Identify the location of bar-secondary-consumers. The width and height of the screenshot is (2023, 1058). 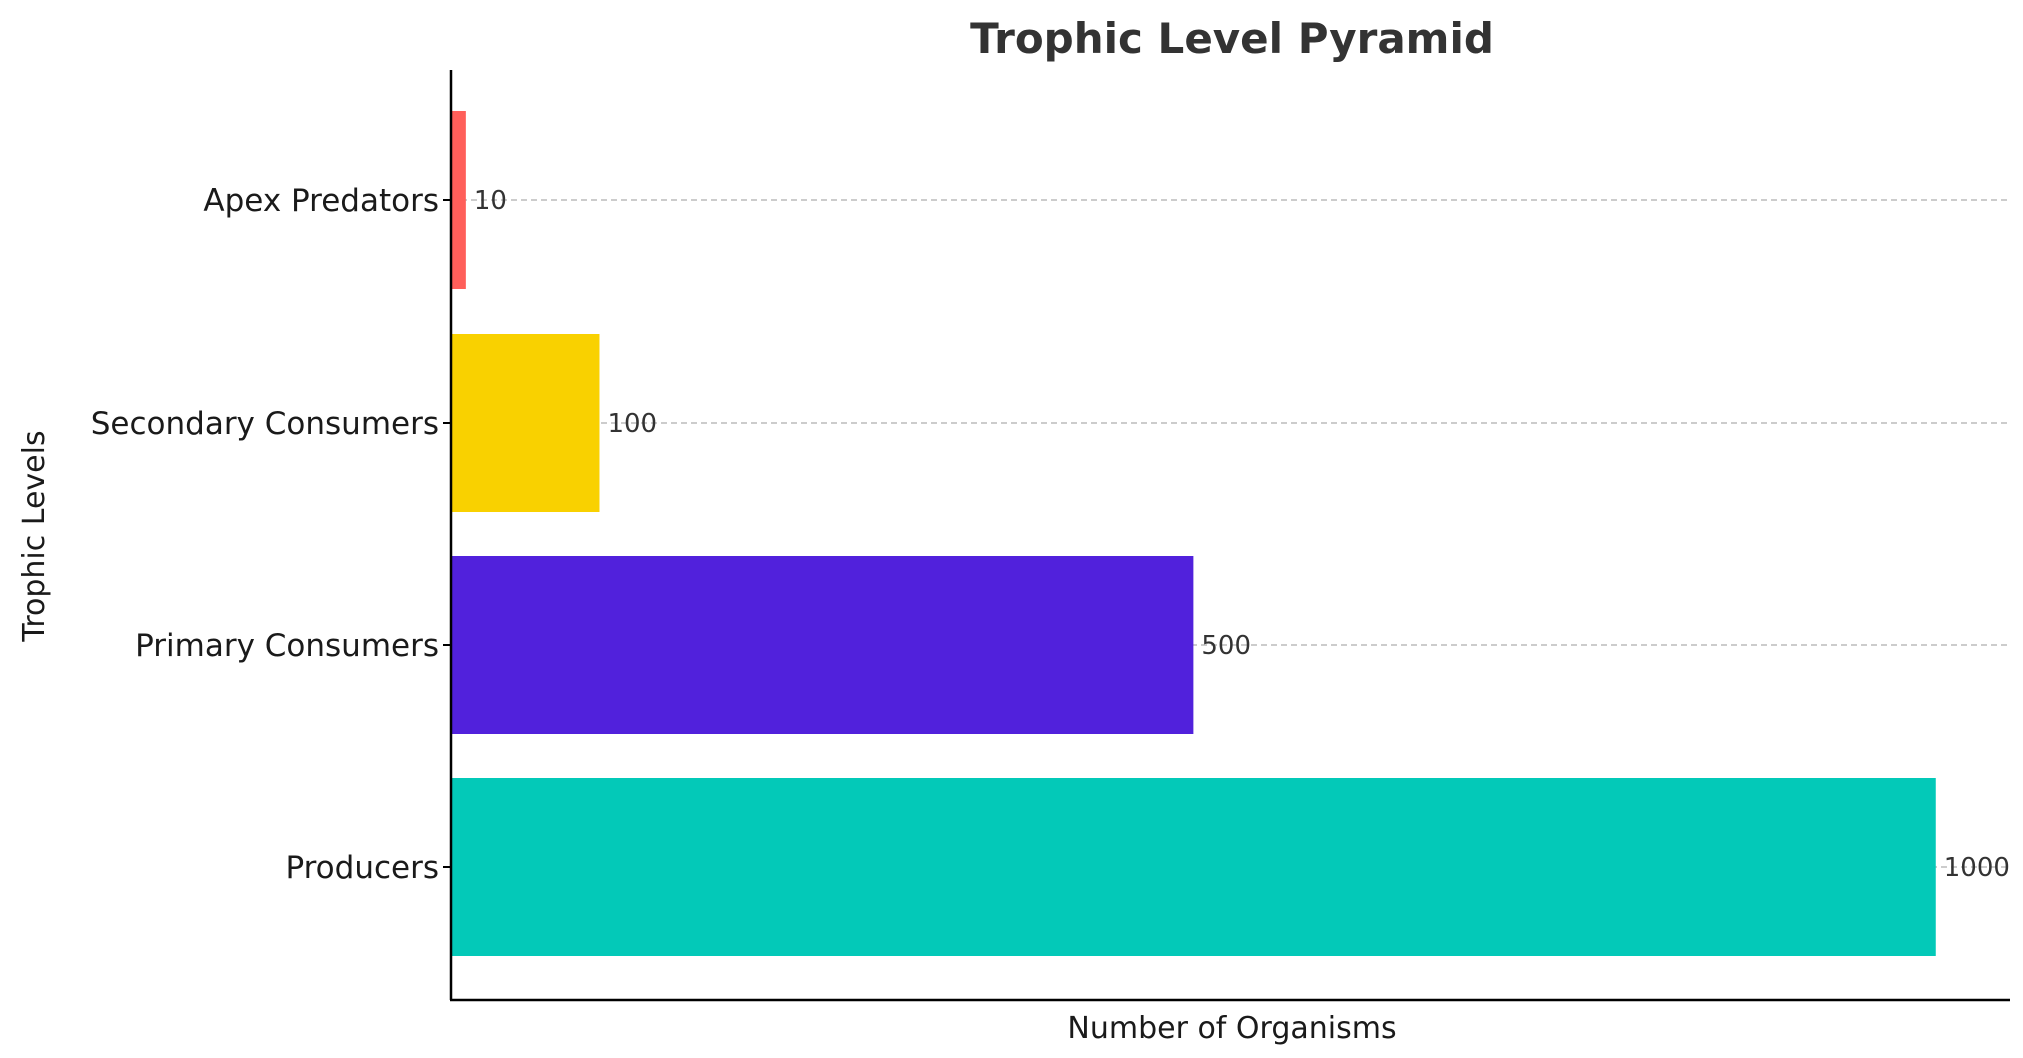
(525, 423).